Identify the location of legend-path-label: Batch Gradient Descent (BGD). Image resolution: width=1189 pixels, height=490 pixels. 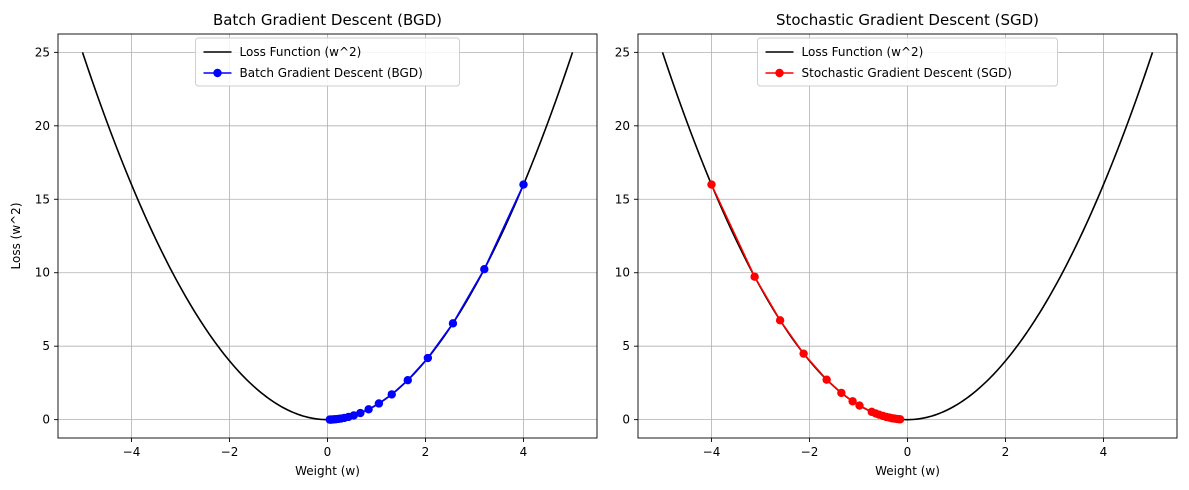
(331, 73).